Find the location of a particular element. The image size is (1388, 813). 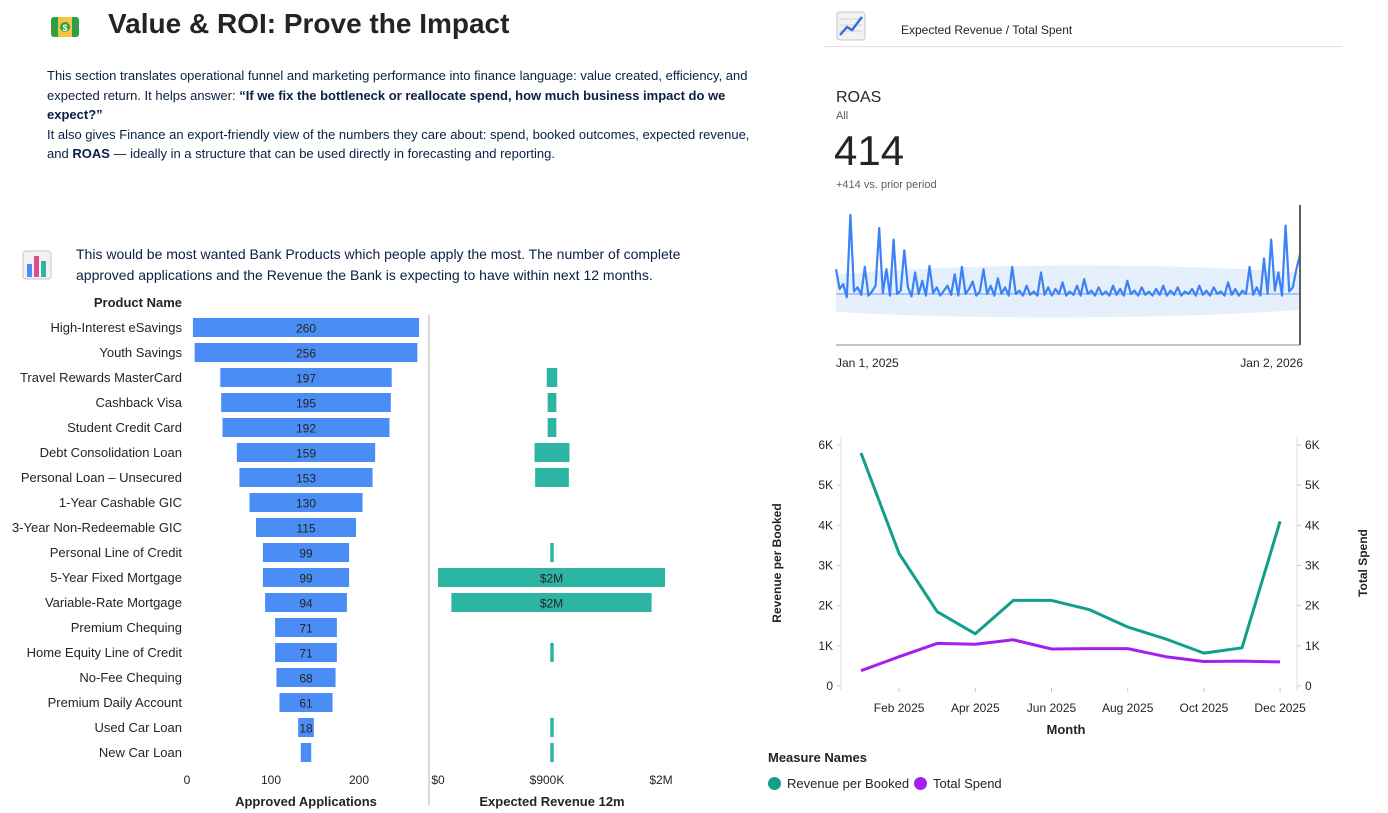

forecast-band is located at coordinates (1068, 291).